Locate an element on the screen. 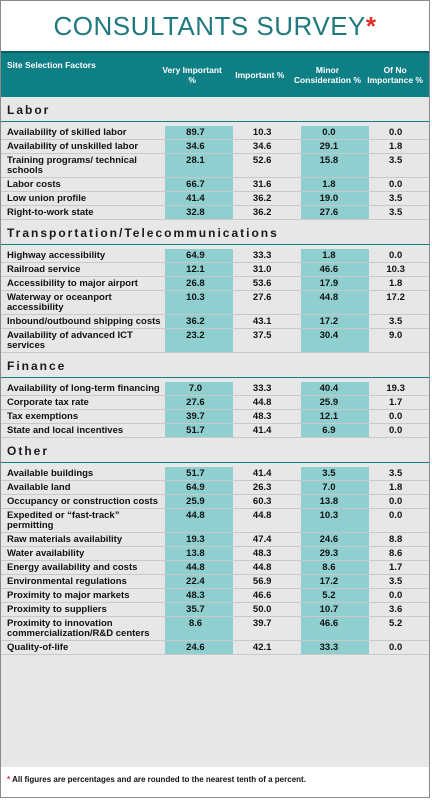 This screenshot has height=800, width=432. table-row: Water availability 13.8 48.3 29.3 8.6 is located at coordinates (215, 554).